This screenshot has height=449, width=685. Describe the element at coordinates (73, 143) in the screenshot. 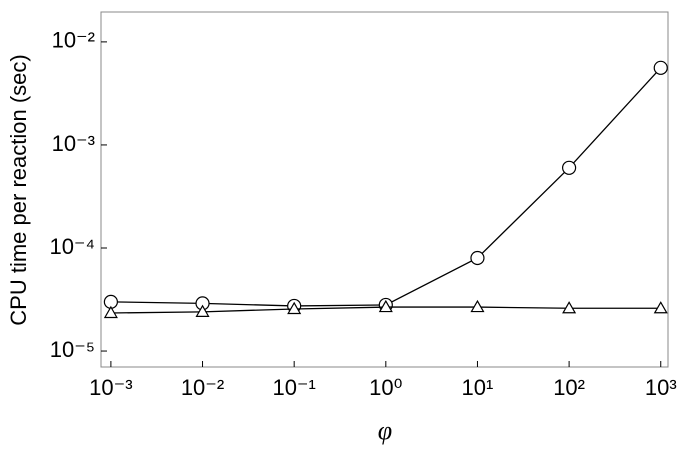

I see `y-tick-label: 10⁻³` at that location.